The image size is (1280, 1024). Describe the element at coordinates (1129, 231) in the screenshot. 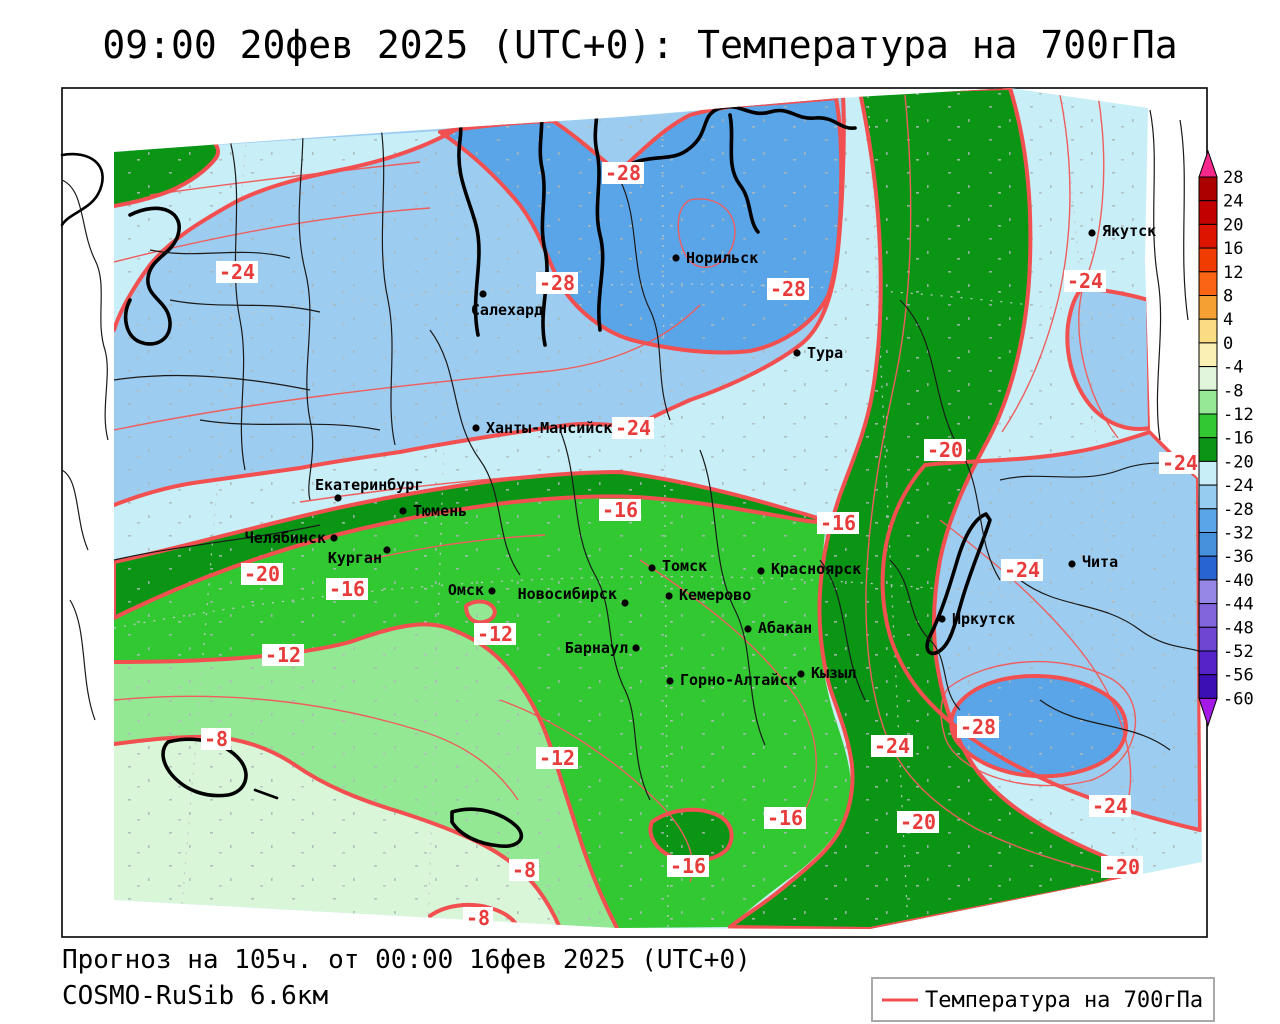

I see `city-label: Якутск` at that location.